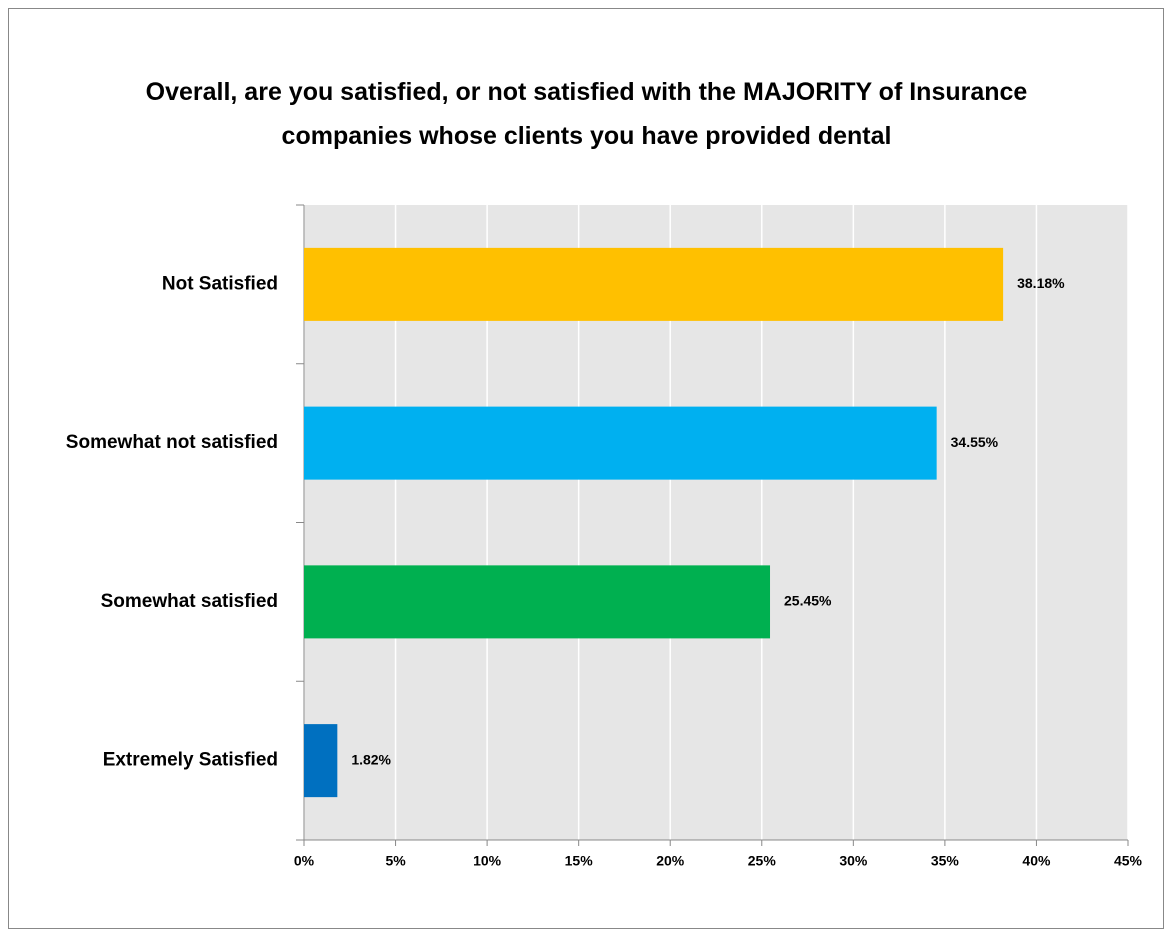 Image resolution: width=1173 pixels, height=938 pixels. What do you see at coordinates (190, 760) in the screenshot?
I see `y-tick-label: Extremely Satisfied` at bounding box center [190, 760].